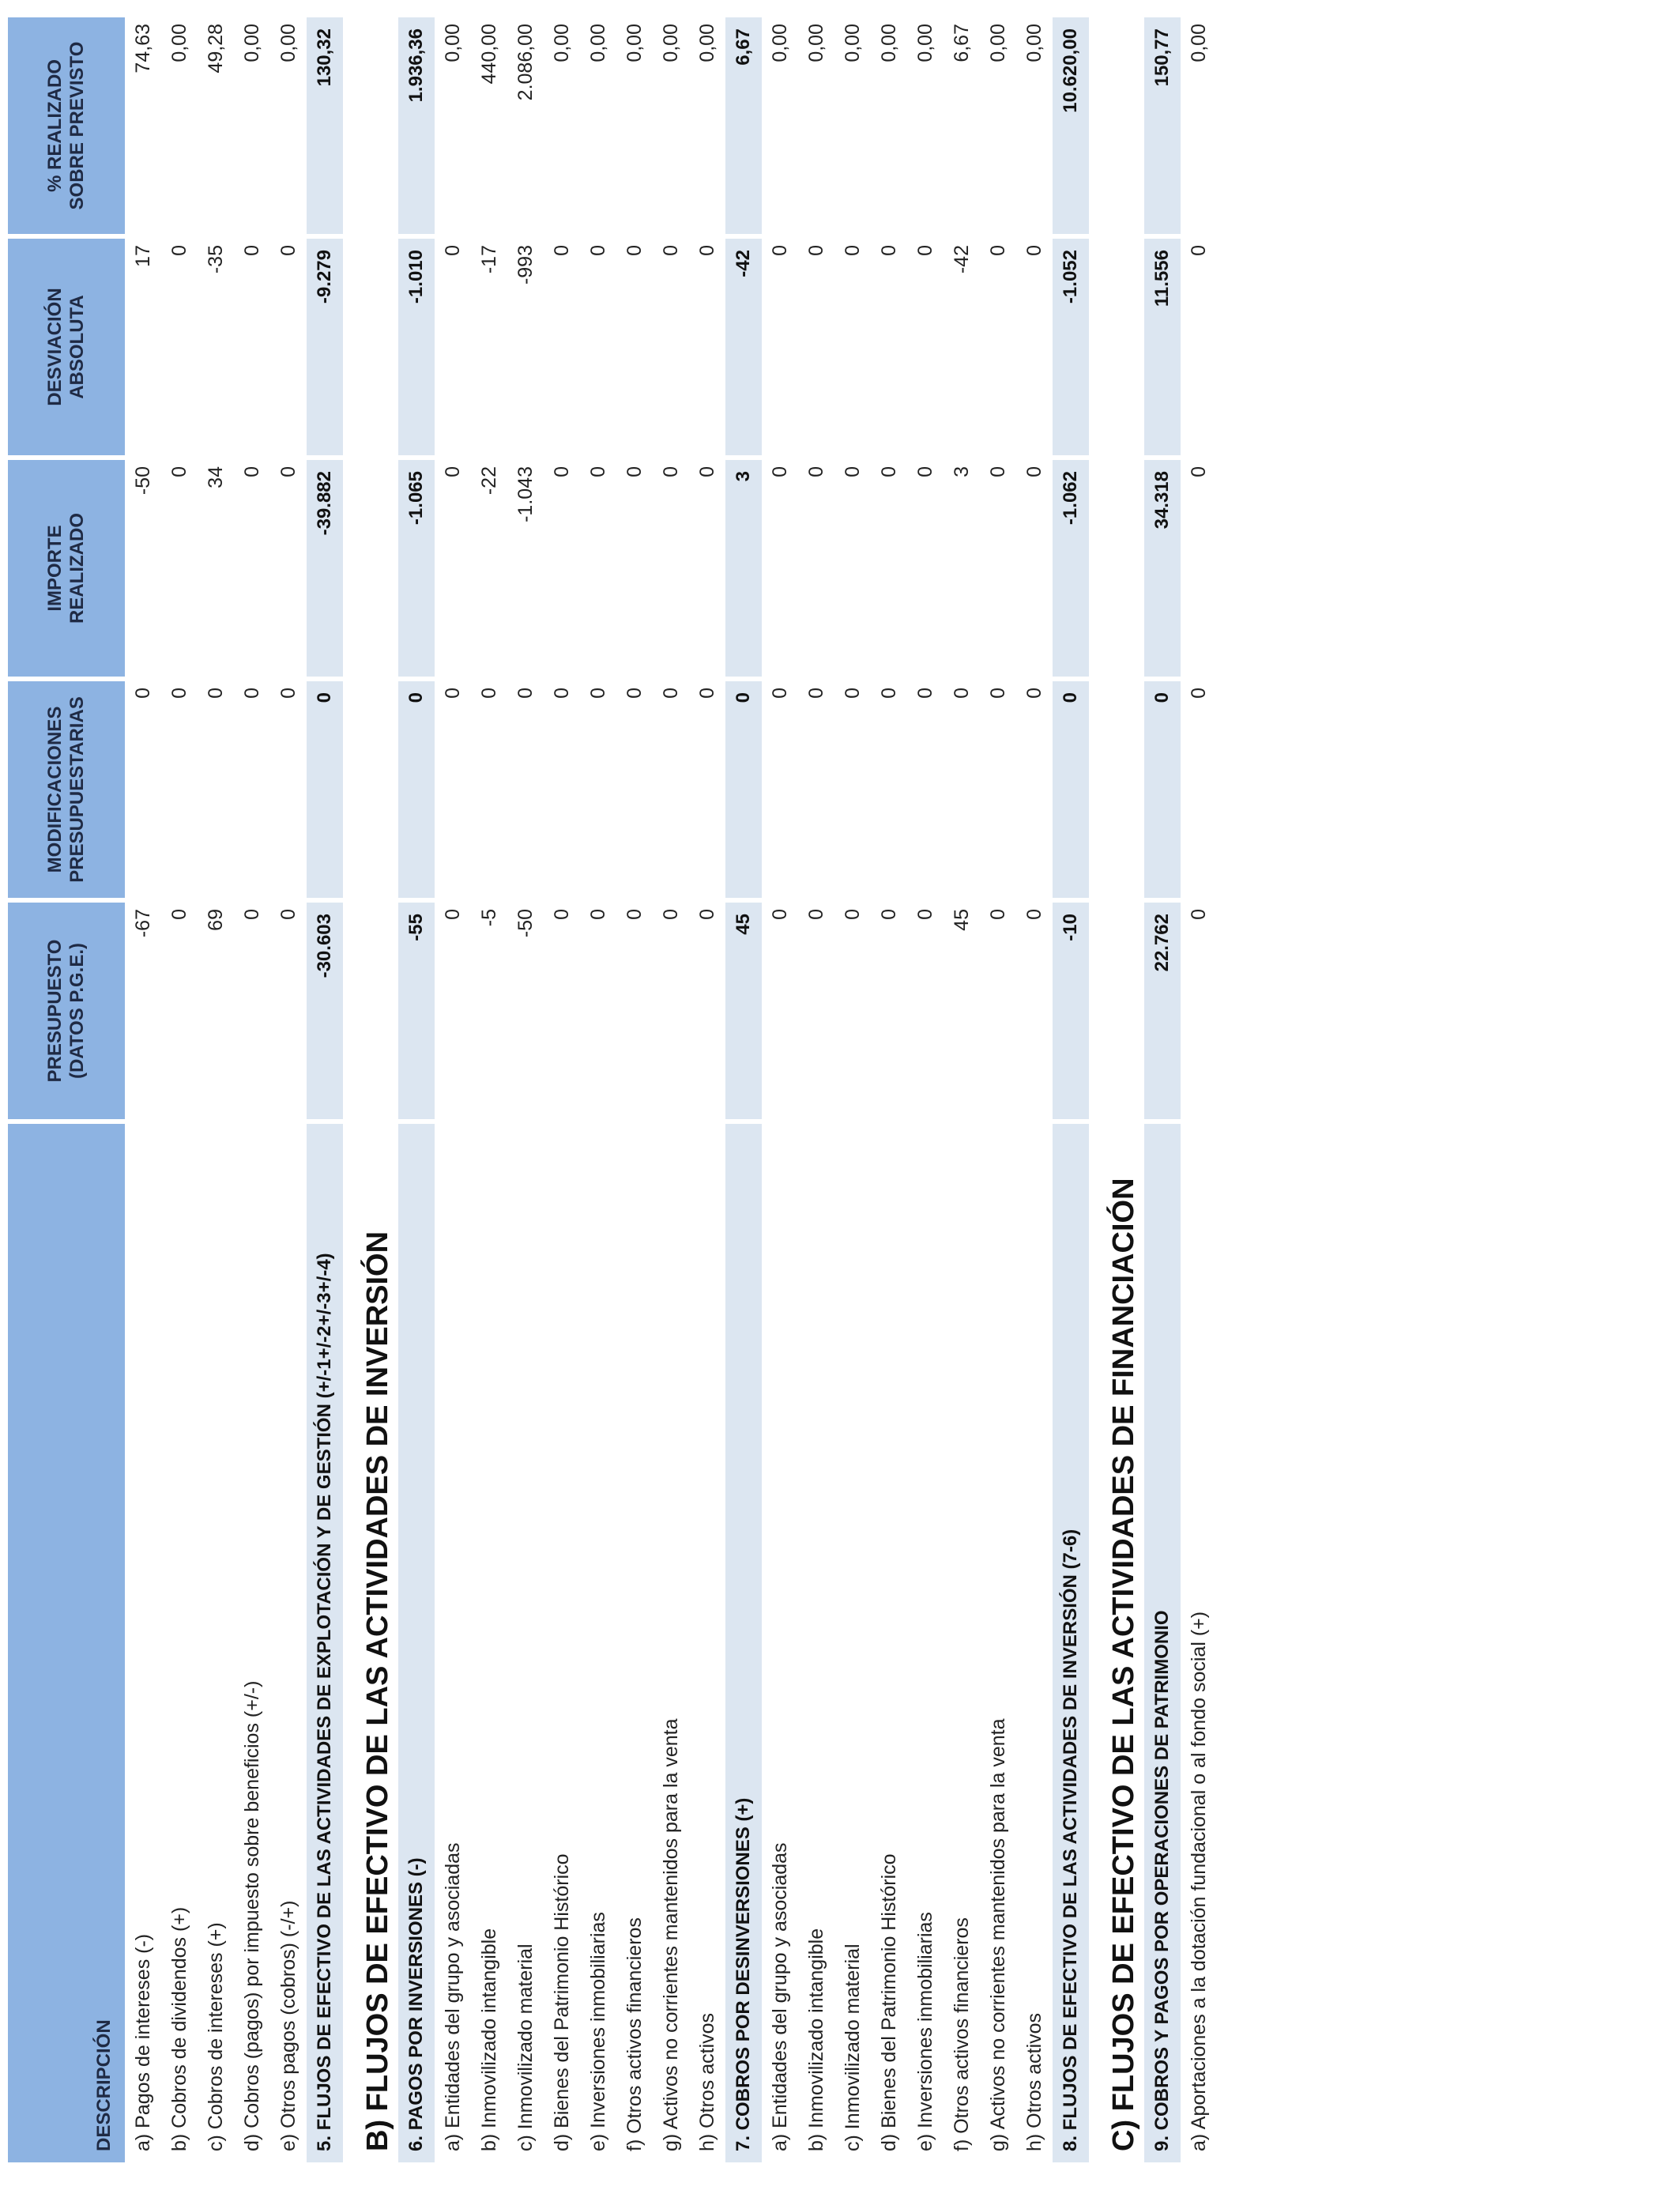 The height and width of the screenshot is (2194, 1680). Describe the element at coordinates (525, 265) in the screenshot. I see `cell-desviacion: -993` at that location.